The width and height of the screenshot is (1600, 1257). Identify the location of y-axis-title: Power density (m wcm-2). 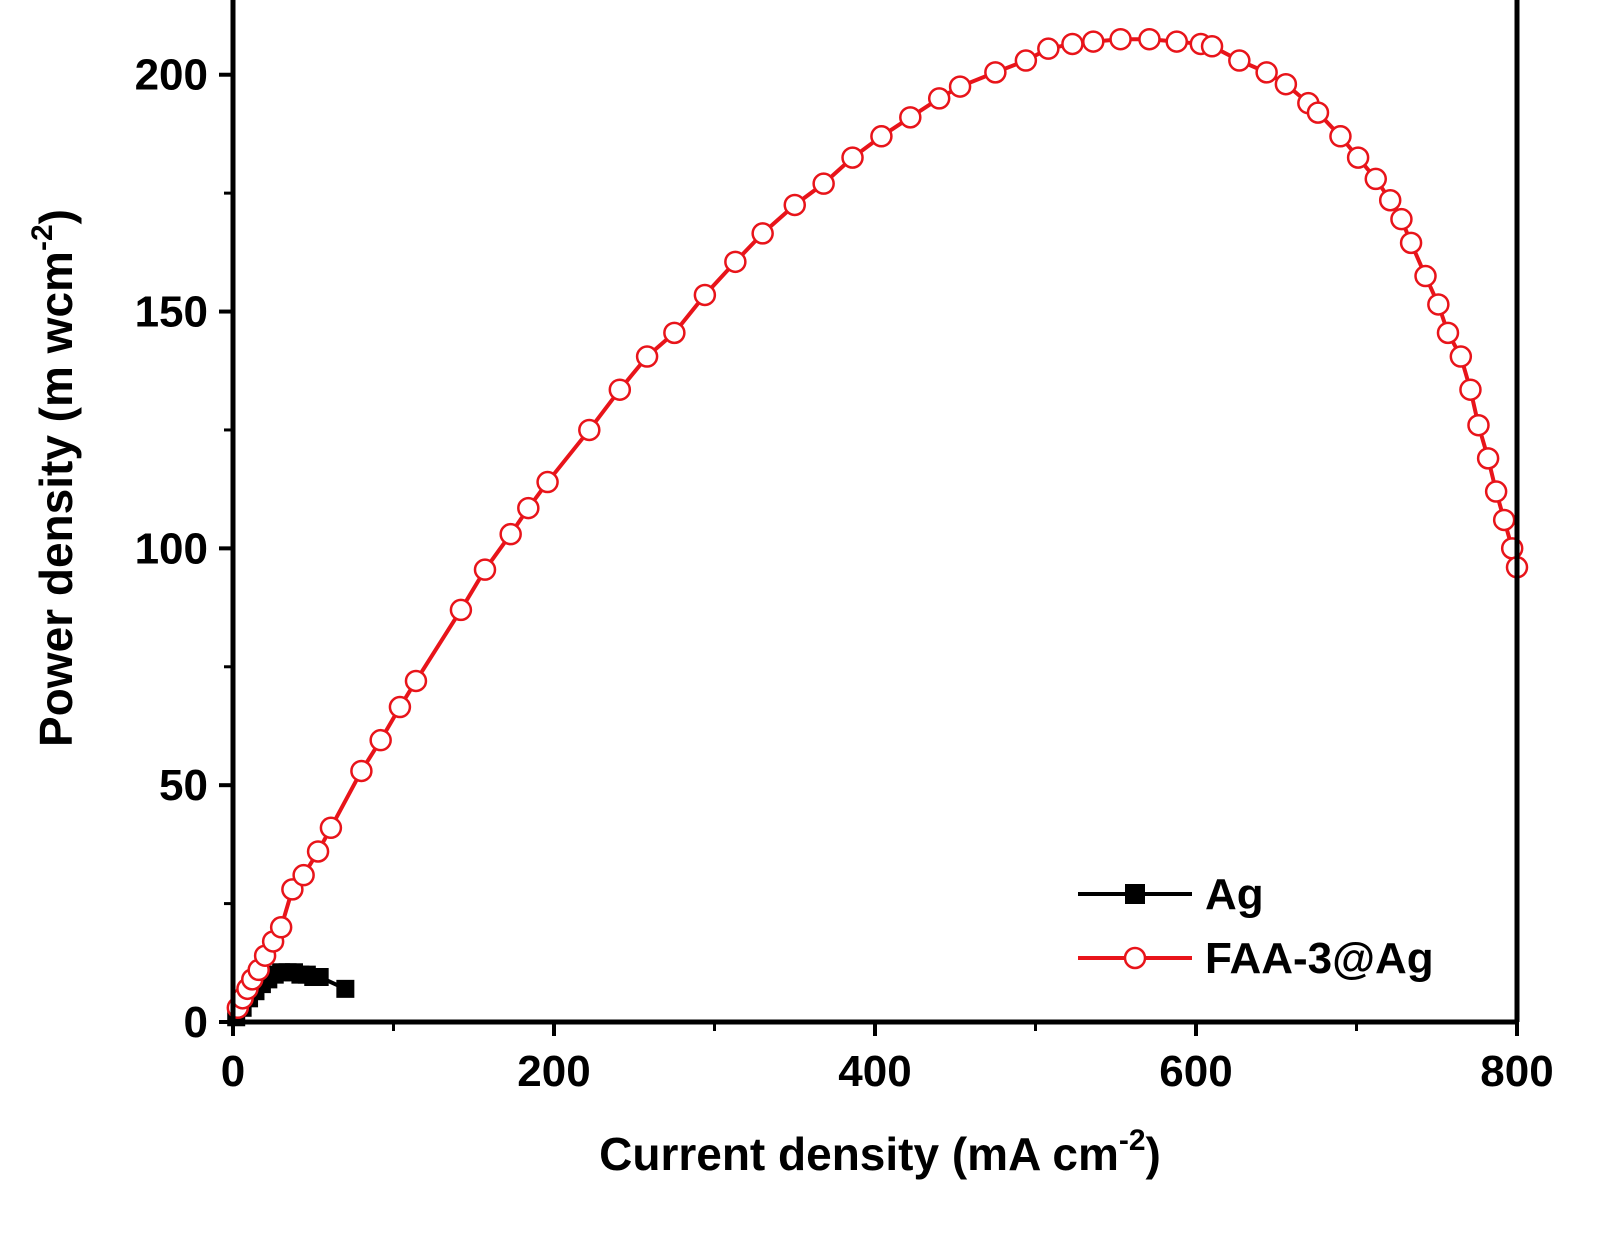
(54, 478).